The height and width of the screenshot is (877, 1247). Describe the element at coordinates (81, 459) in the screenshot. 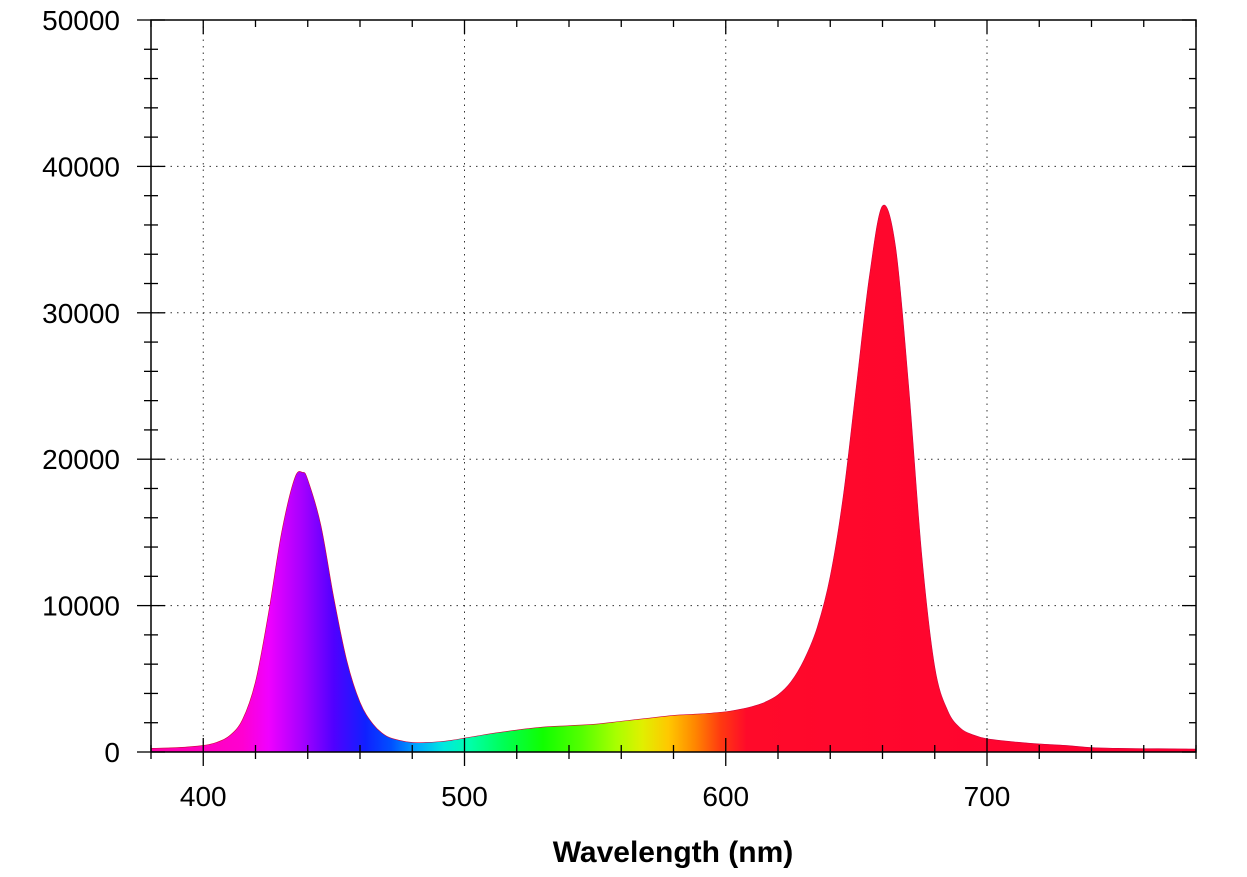

I see `y-tick-label: 20000` at that location.